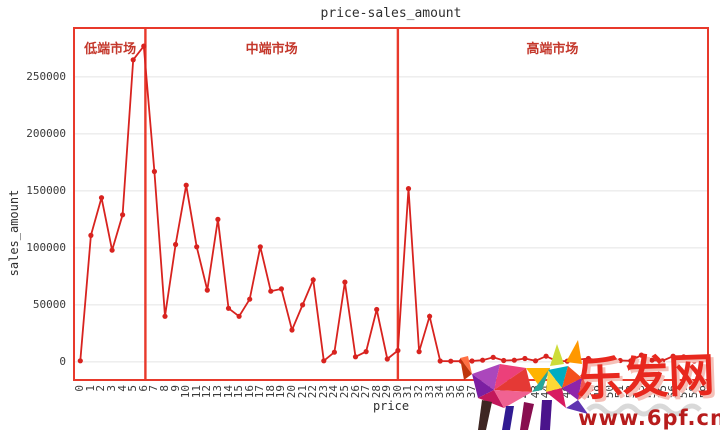 The height and width of the screenshot is (432, 720). What do you see at coordinates (110, 49) in the screenshot?
I see `region-label-0: 低端市场` at bounding box center [110, 49].